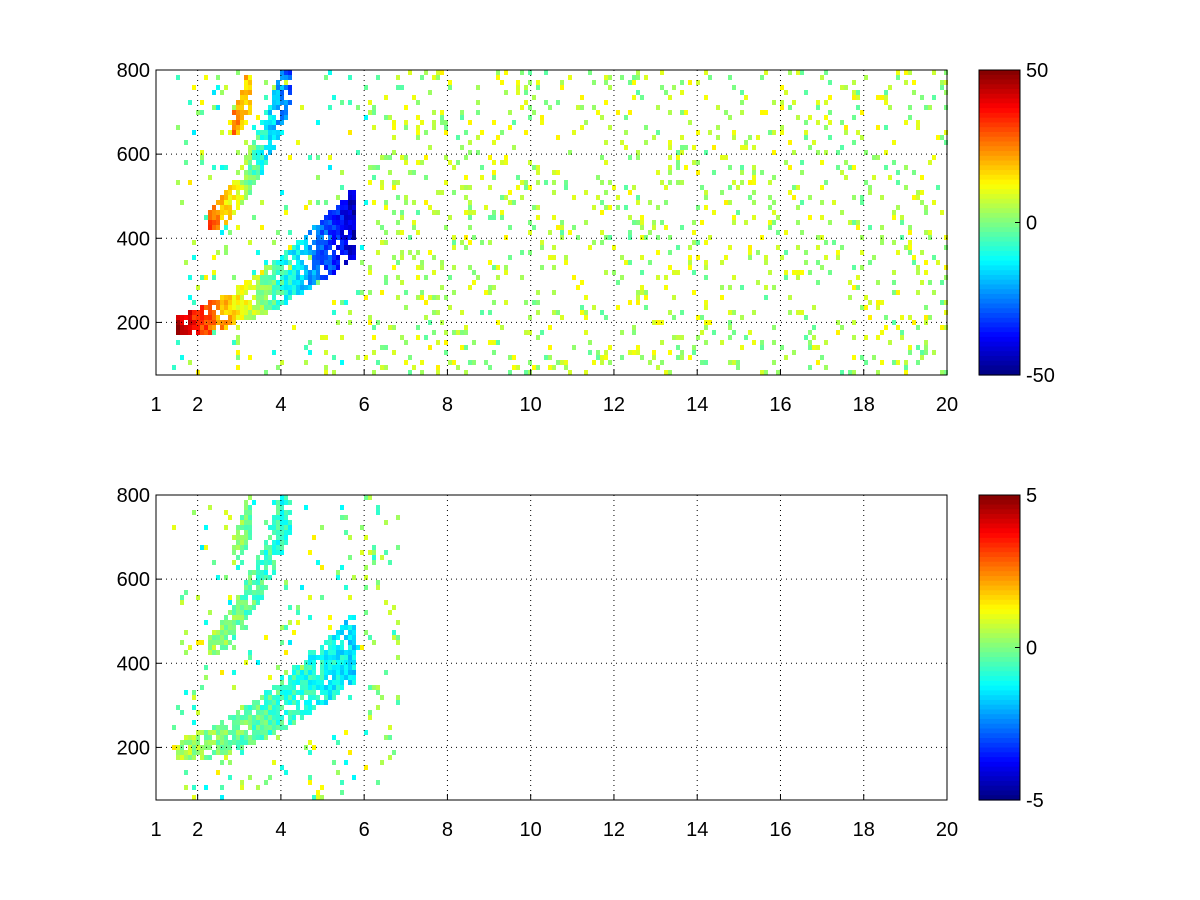 The width and height of the screenshot is (1200, 900). What do you see at coordinates (1031, 496) in the screenshot?
I see `colorbar-tick-label: 5` at bounding box center [1031, 496].